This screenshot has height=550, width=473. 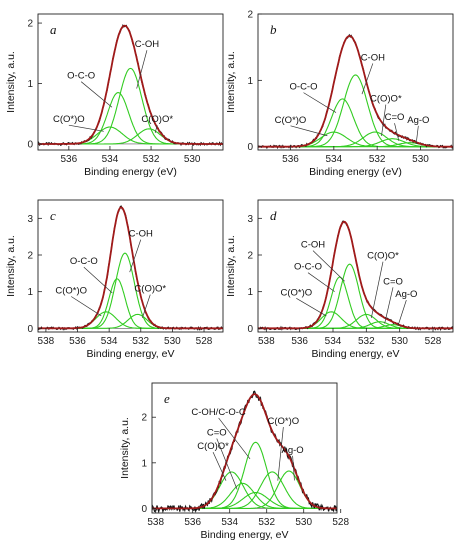 I want to click on panel-label: a, so click(x=53, y=29).